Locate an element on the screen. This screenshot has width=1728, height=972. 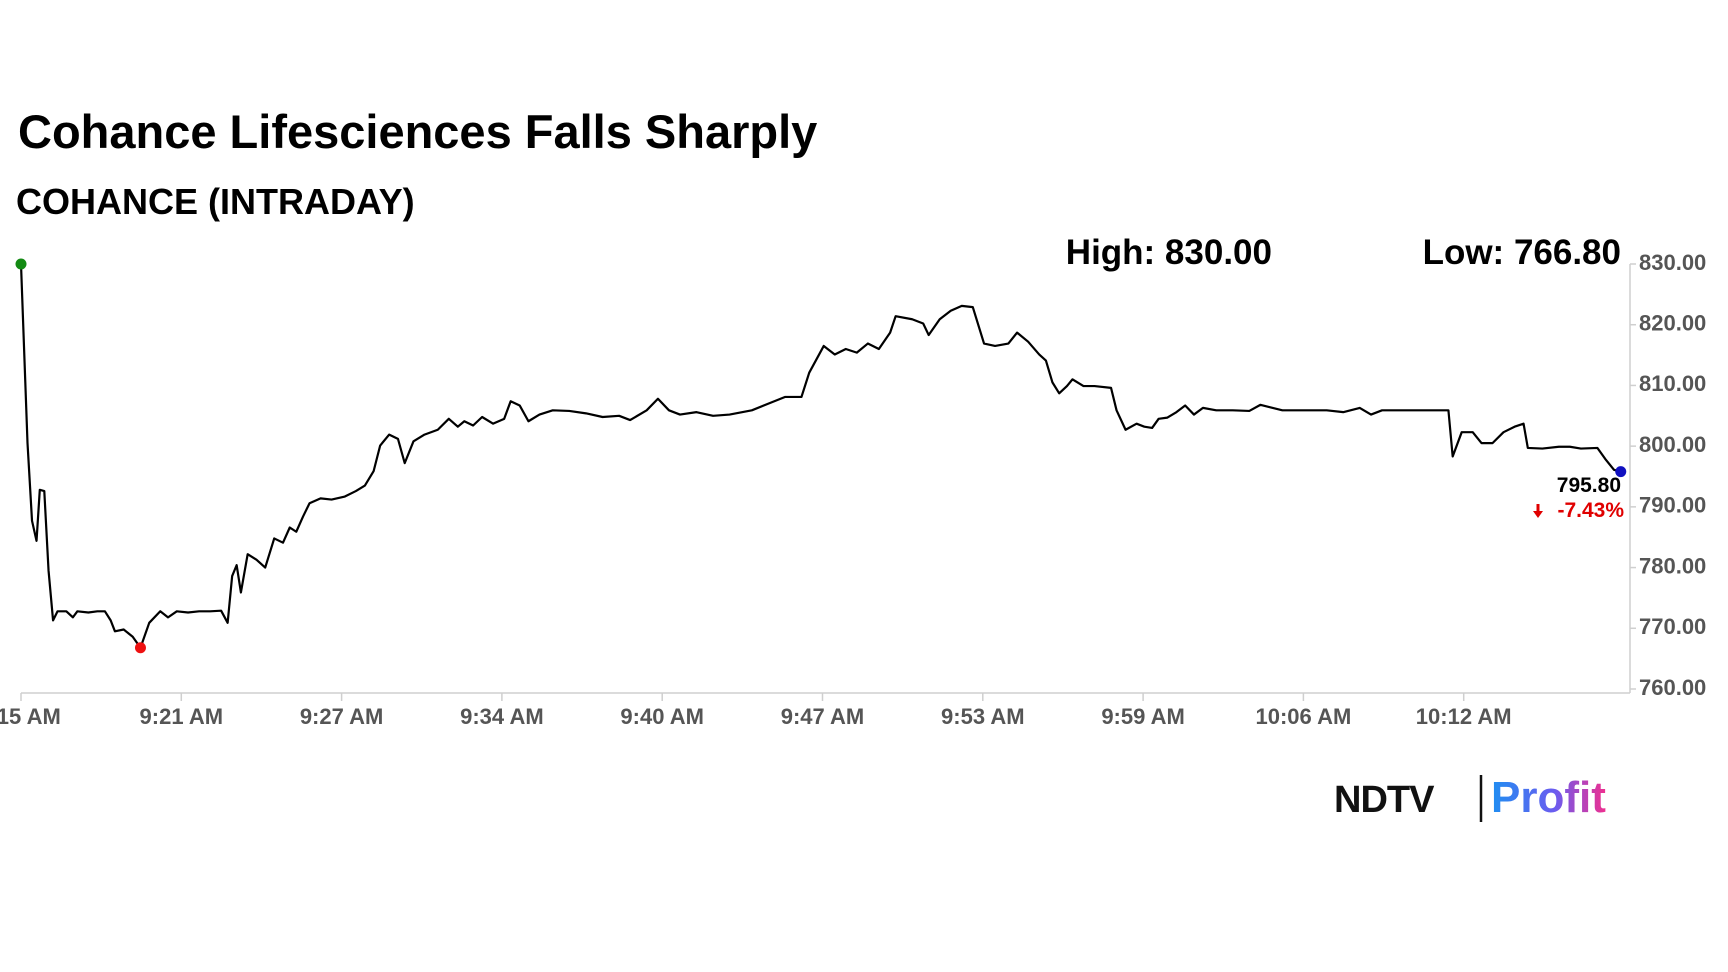
x-tick-label: 10:06 AM is located at coordinates (1304, 716).